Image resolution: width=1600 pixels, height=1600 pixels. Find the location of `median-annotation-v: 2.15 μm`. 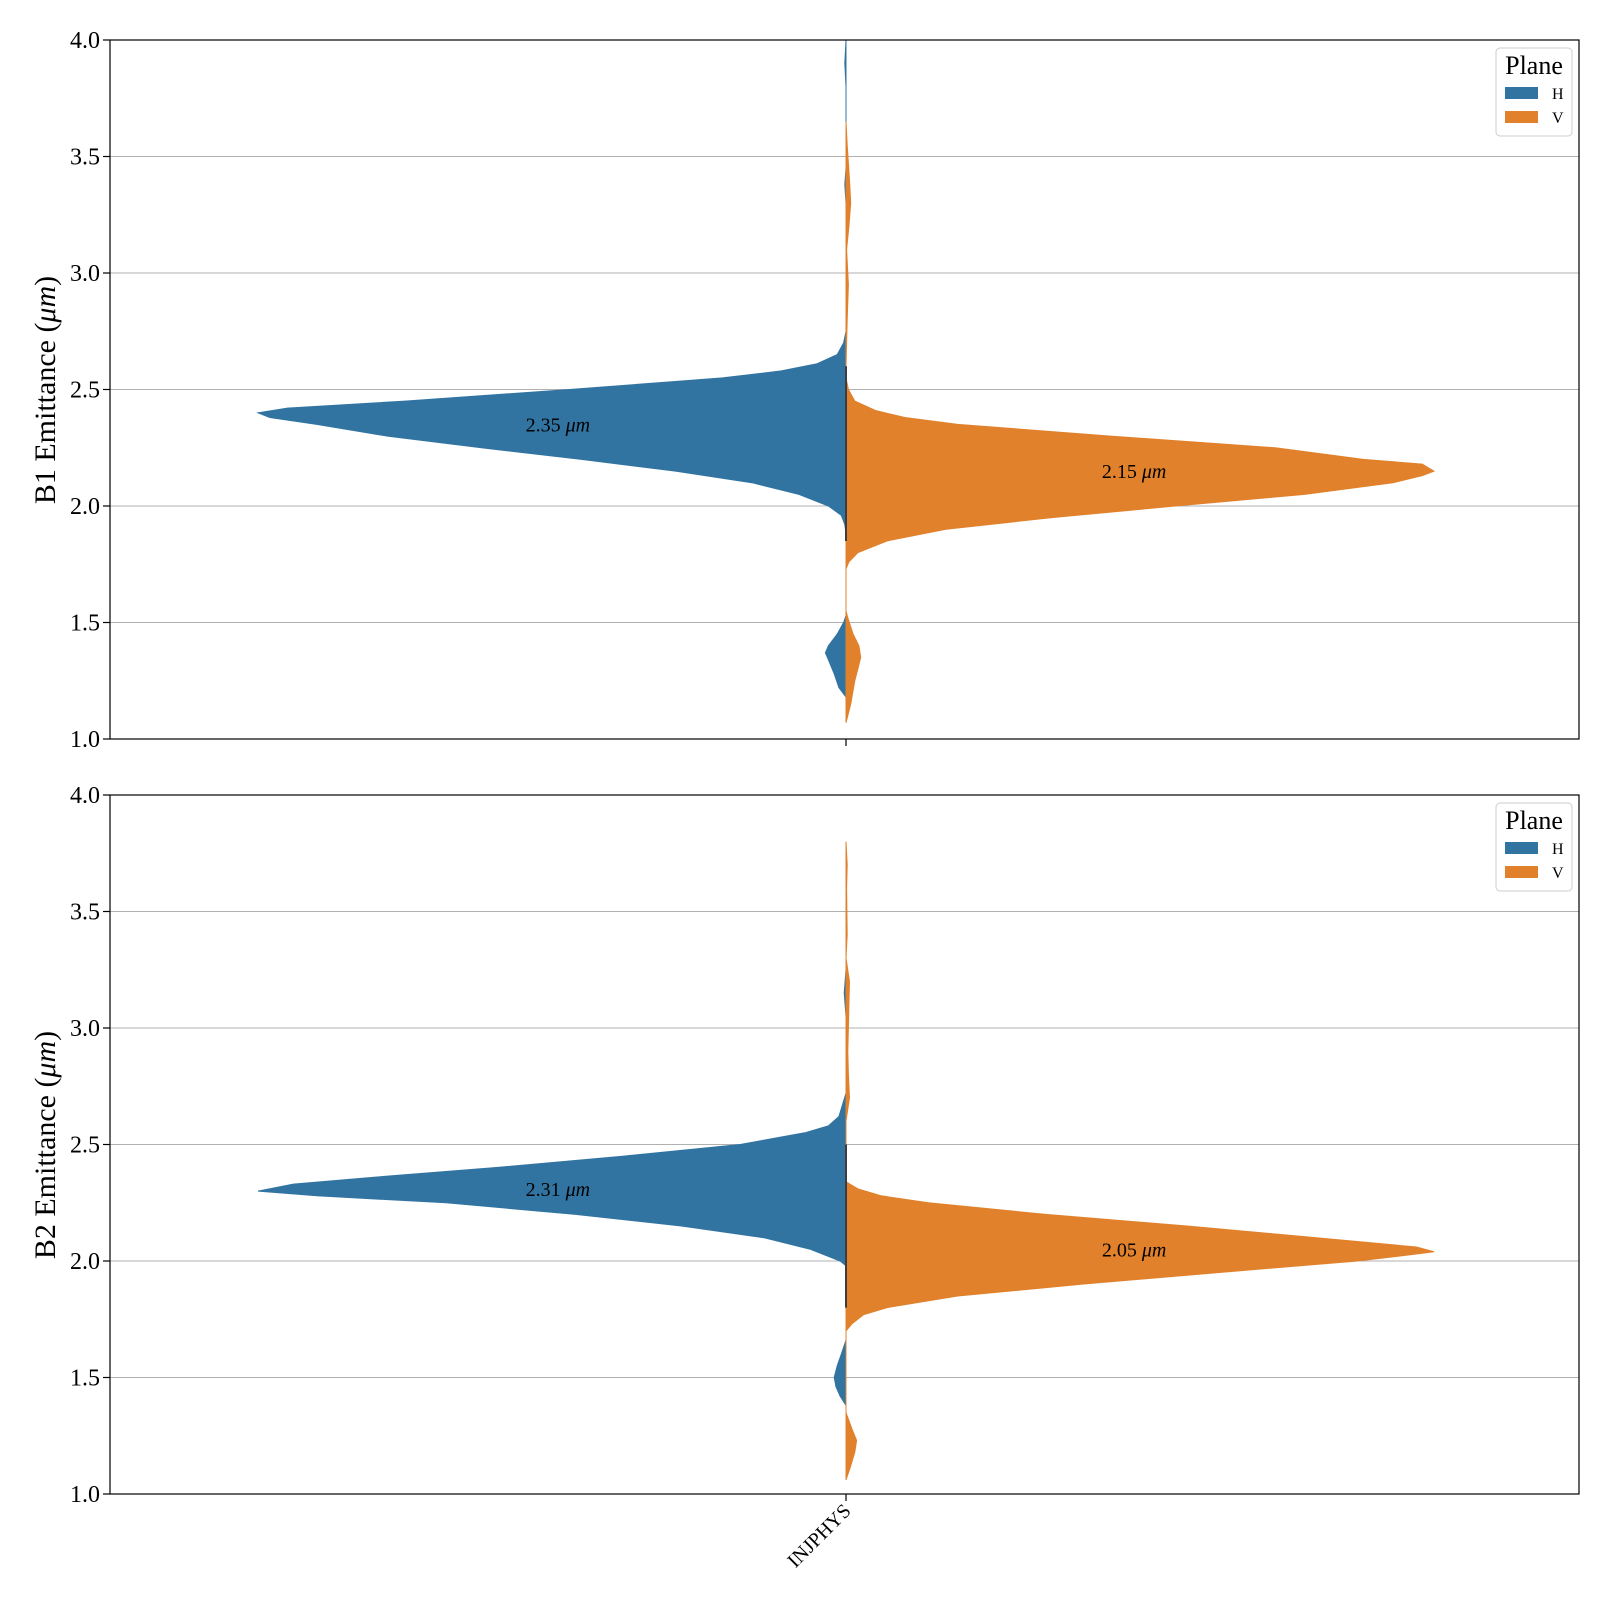

median-annotation-v: 2.15 μm is located at coordinates (1134, 472).